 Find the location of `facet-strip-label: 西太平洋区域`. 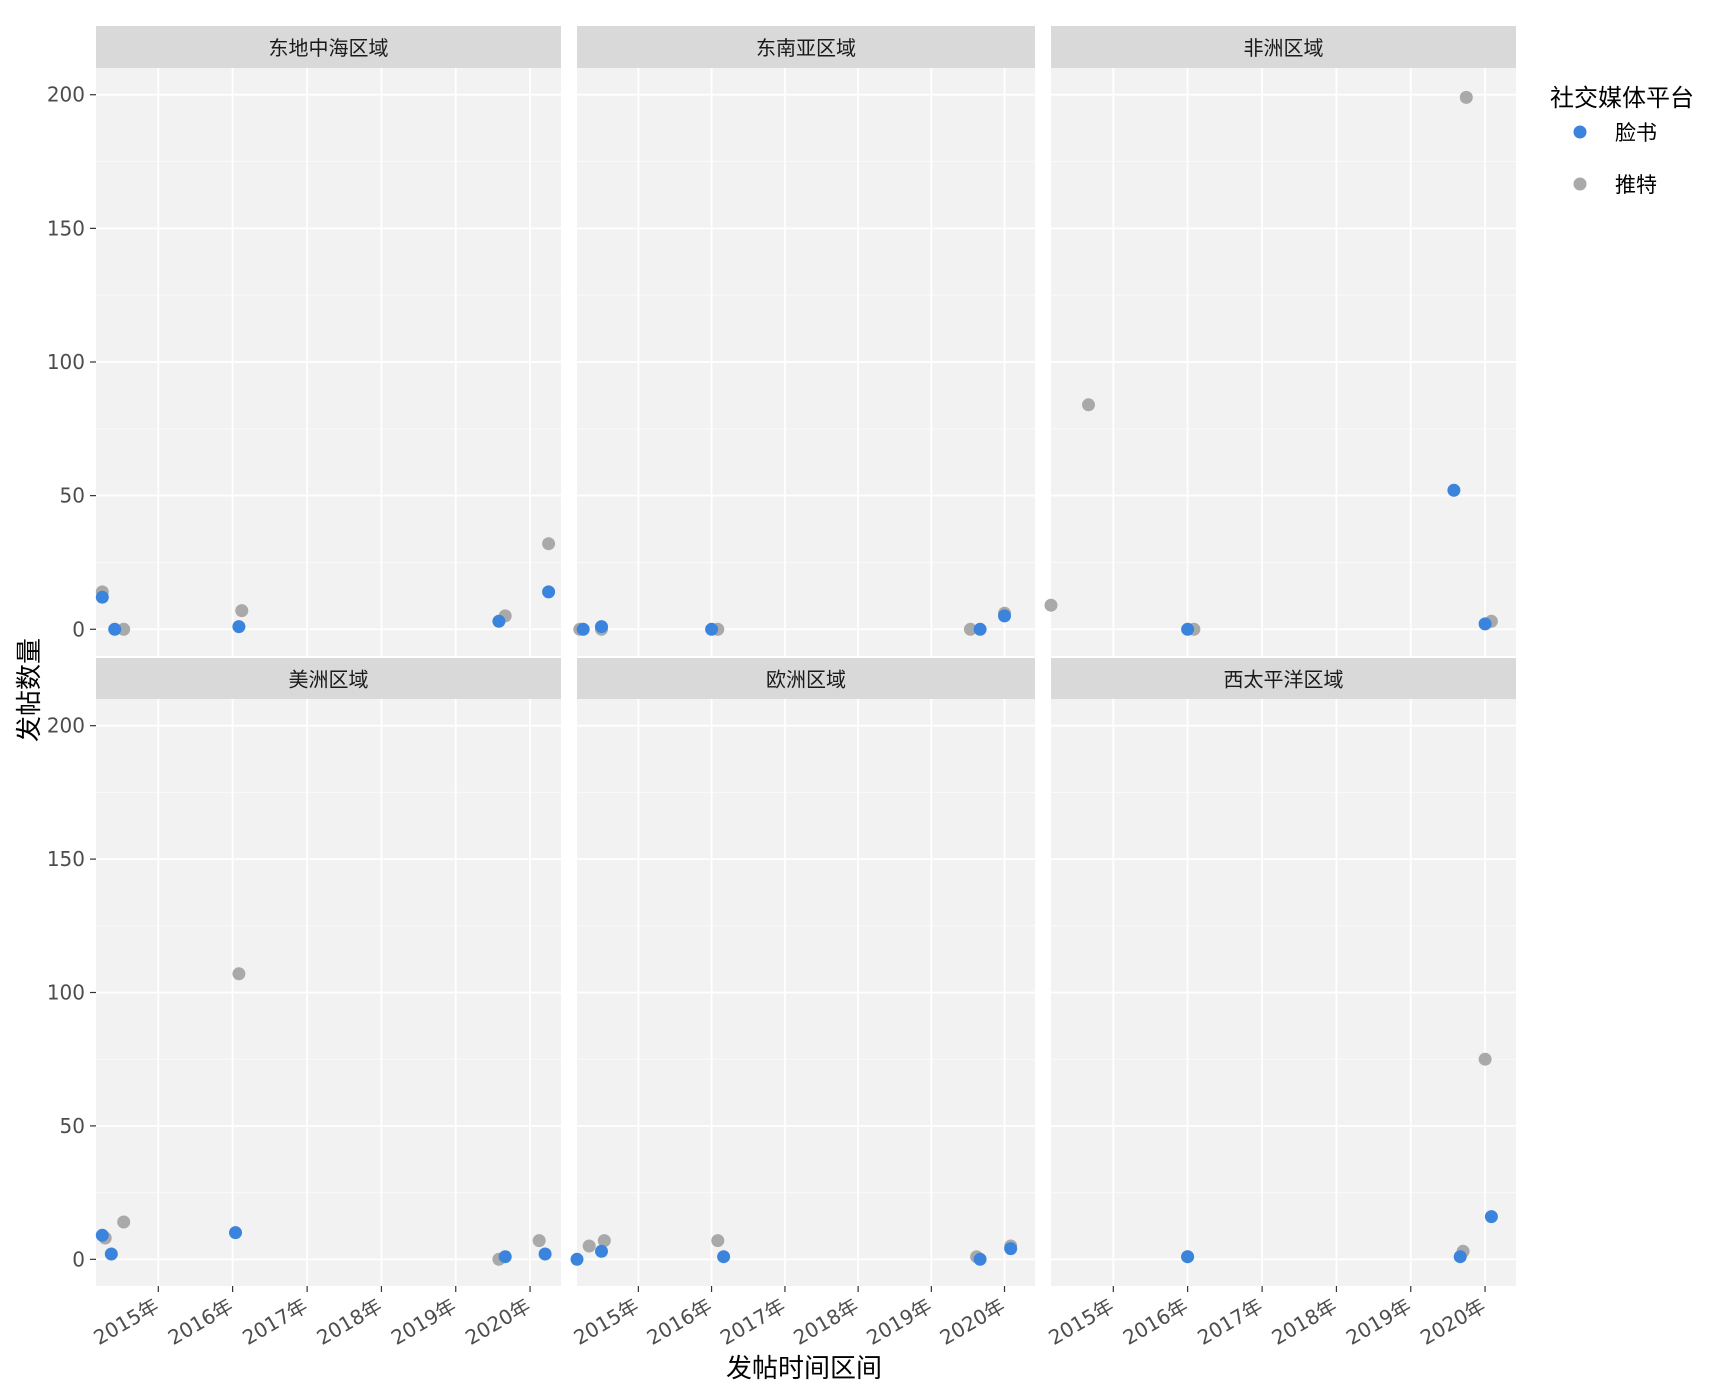

facet-strip-label: 西太平洋区域 is located at coordinates (1284, 680).